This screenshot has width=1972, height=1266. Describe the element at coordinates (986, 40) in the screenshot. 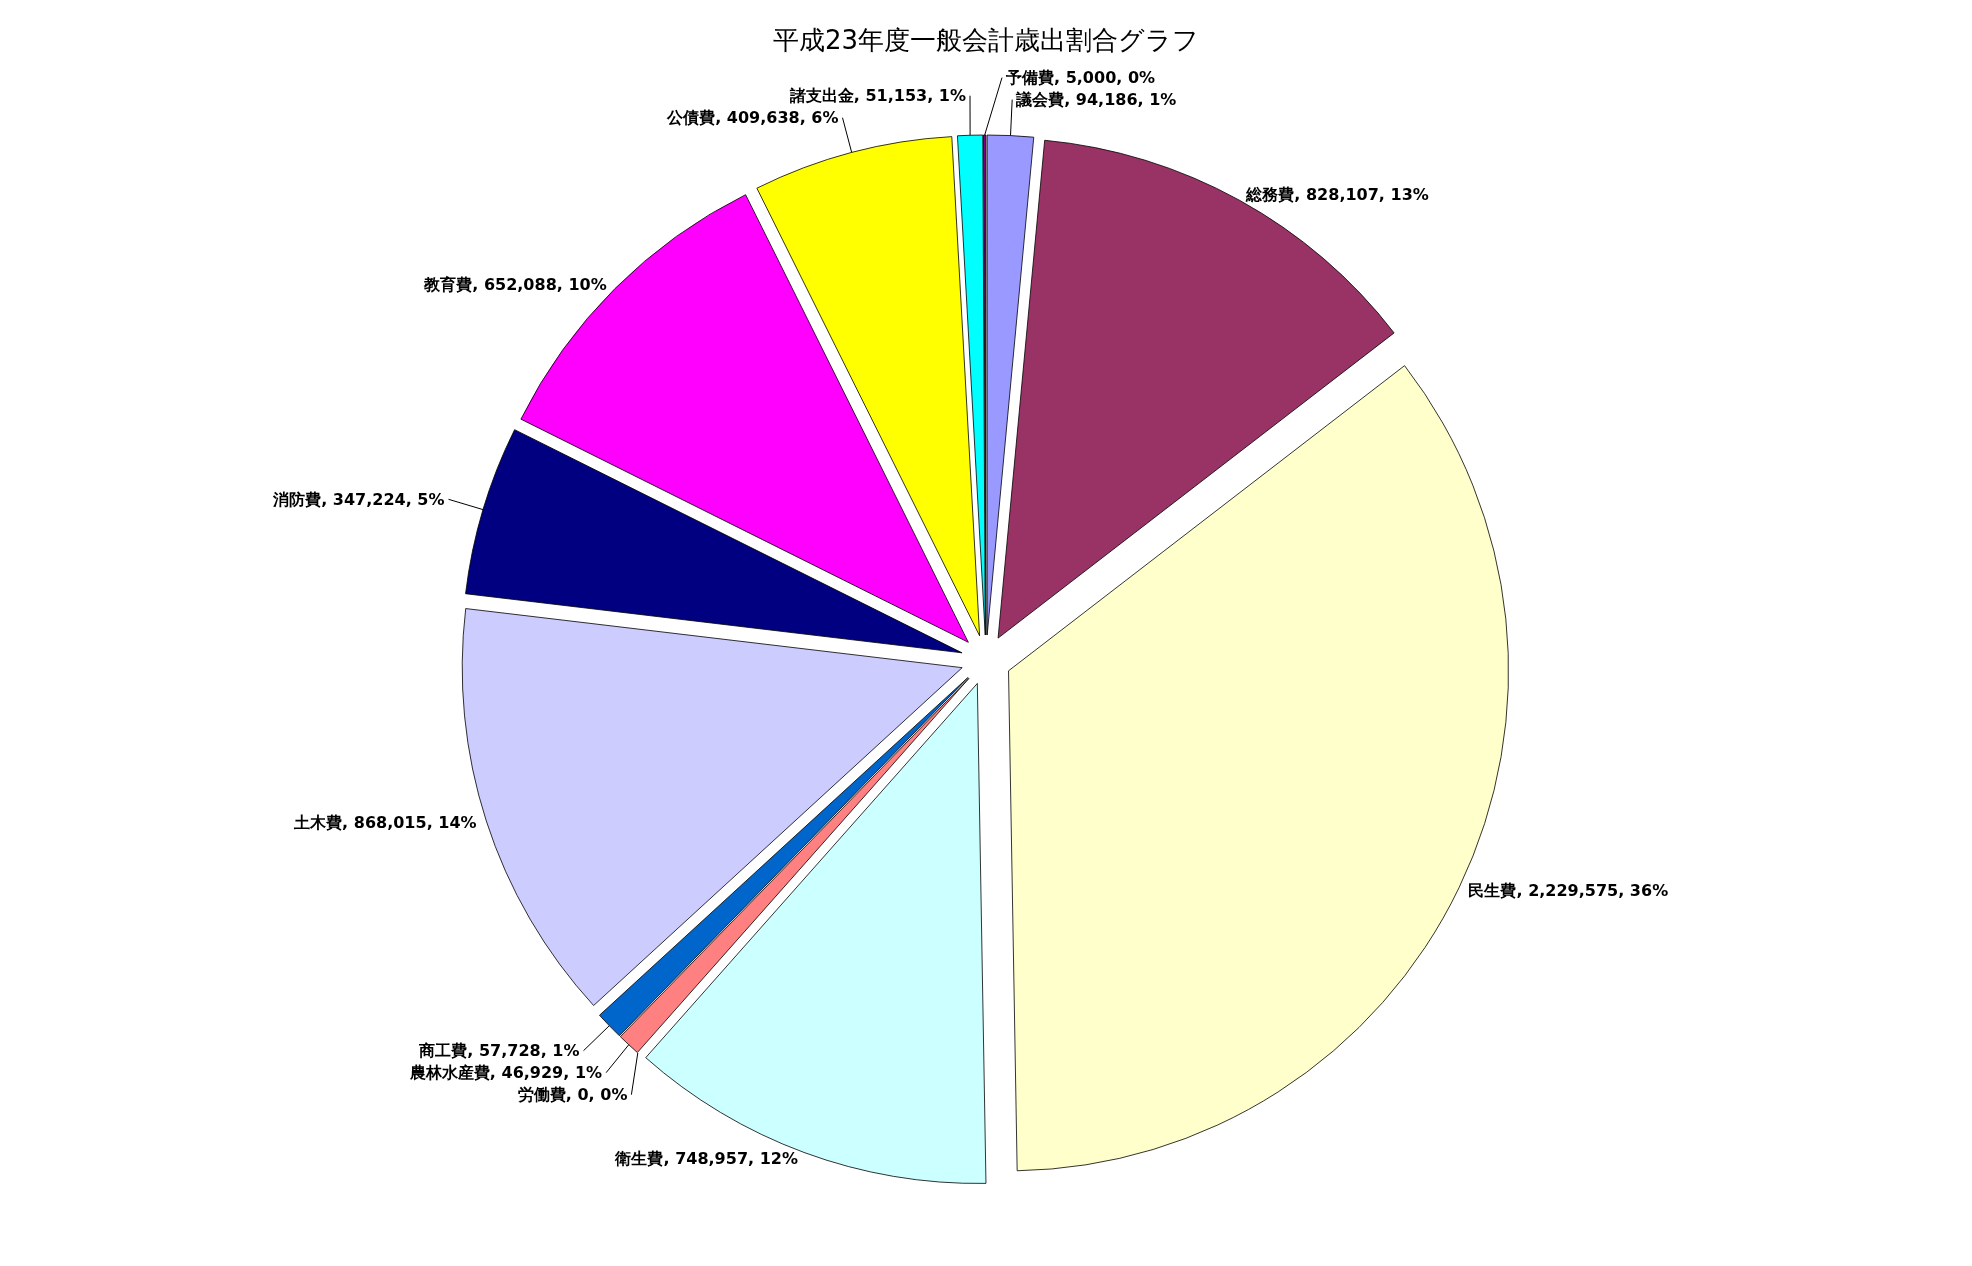

I see `chart-title: 平成23年度一般会計歳出割合グラフ` at that location.